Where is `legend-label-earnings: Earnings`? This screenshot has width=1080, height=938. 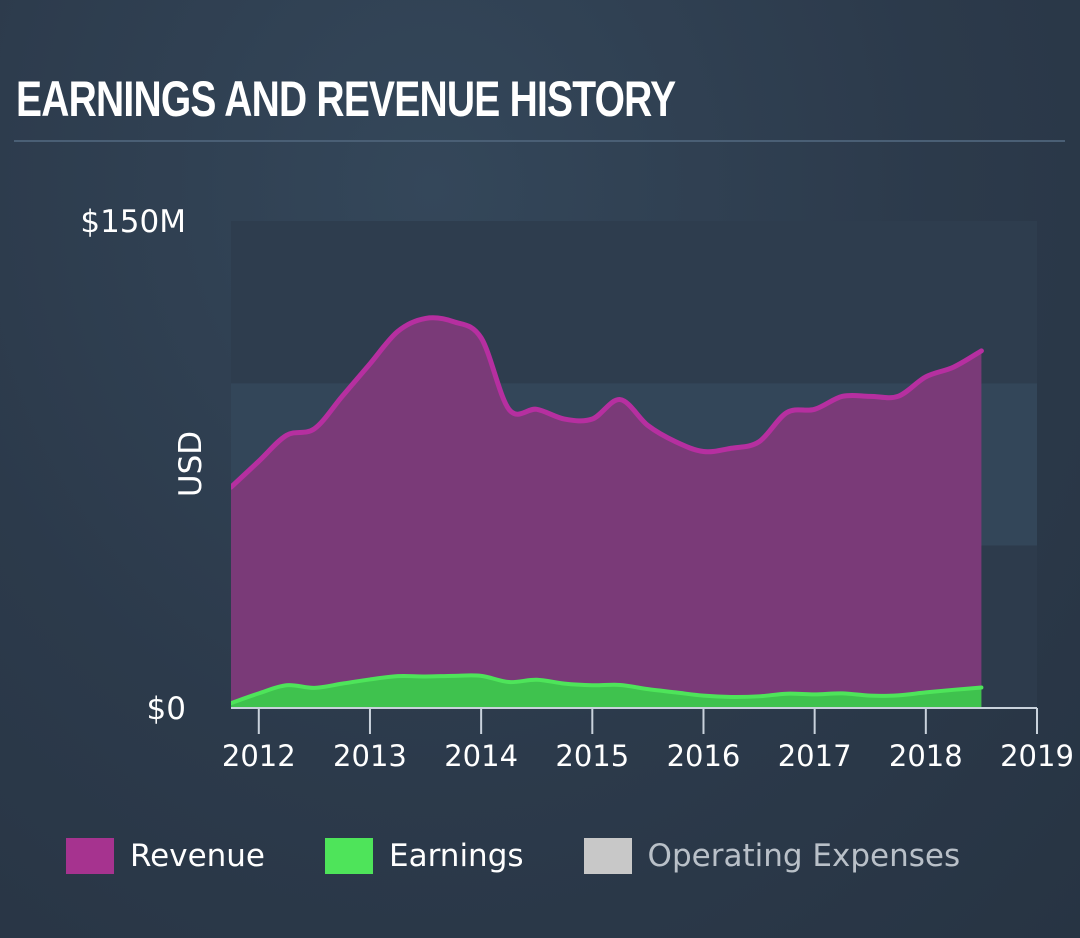
legend-label-earnings: Earnings is located at coordinates (456, 856).